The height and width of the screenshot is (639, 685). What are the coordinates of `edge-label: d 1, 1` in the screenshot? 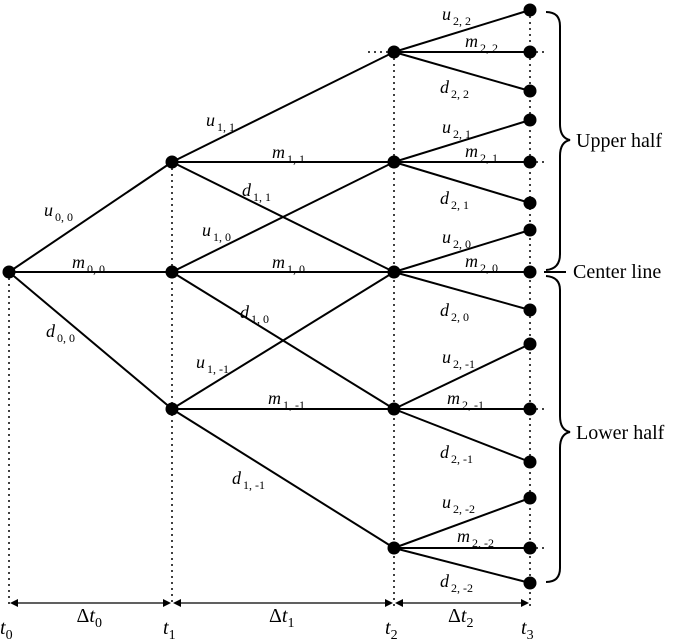 It's located at (256, 192).